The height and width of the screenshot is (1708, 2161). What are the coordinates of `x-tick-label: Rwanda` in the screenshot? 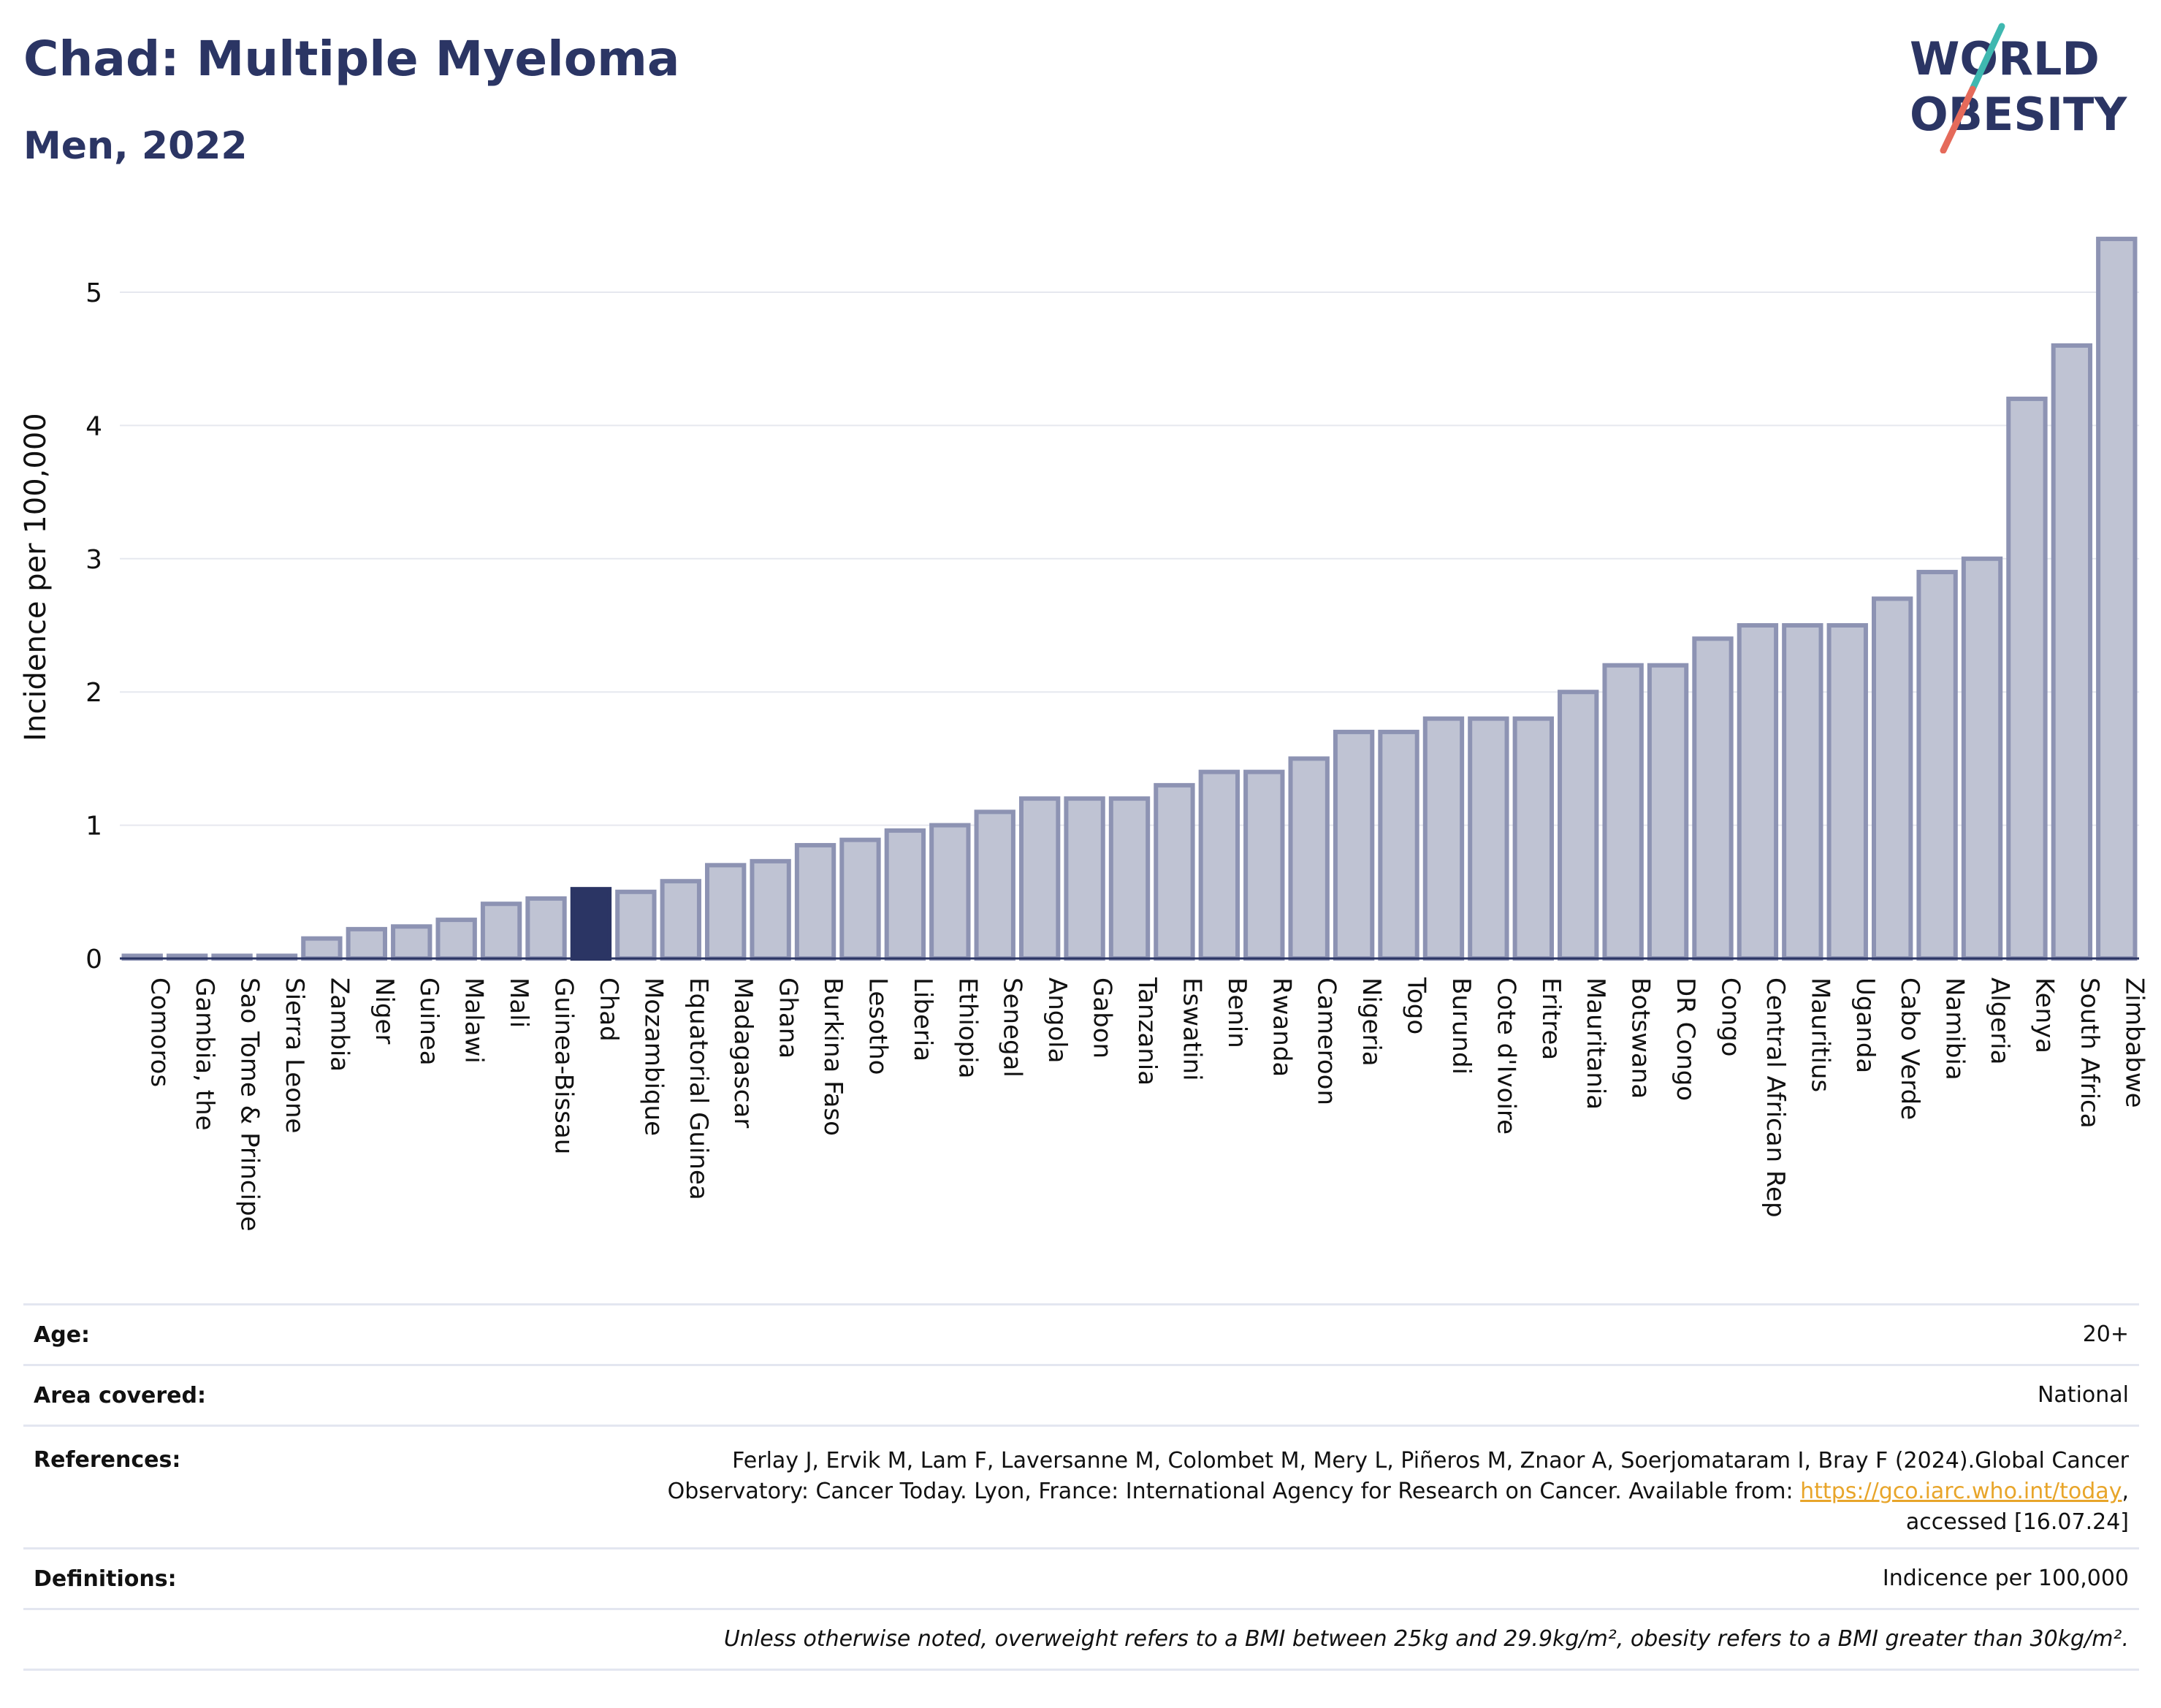 It's located at (1281, 1027).